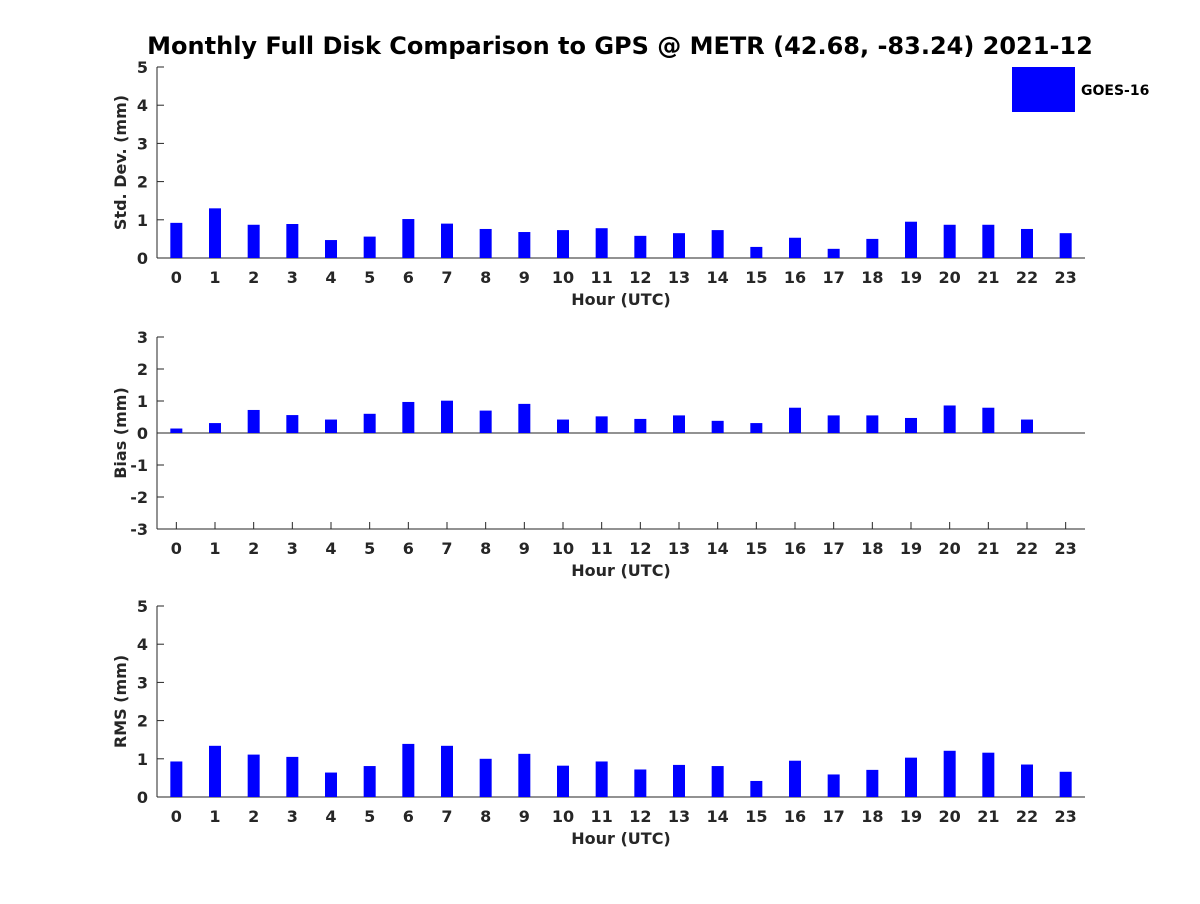 The image size is (1200, 904). What do you see at coordinates (142, 682) in the screenshot?
I see `y-tick-label: 3` at bounding box center [142, 682].